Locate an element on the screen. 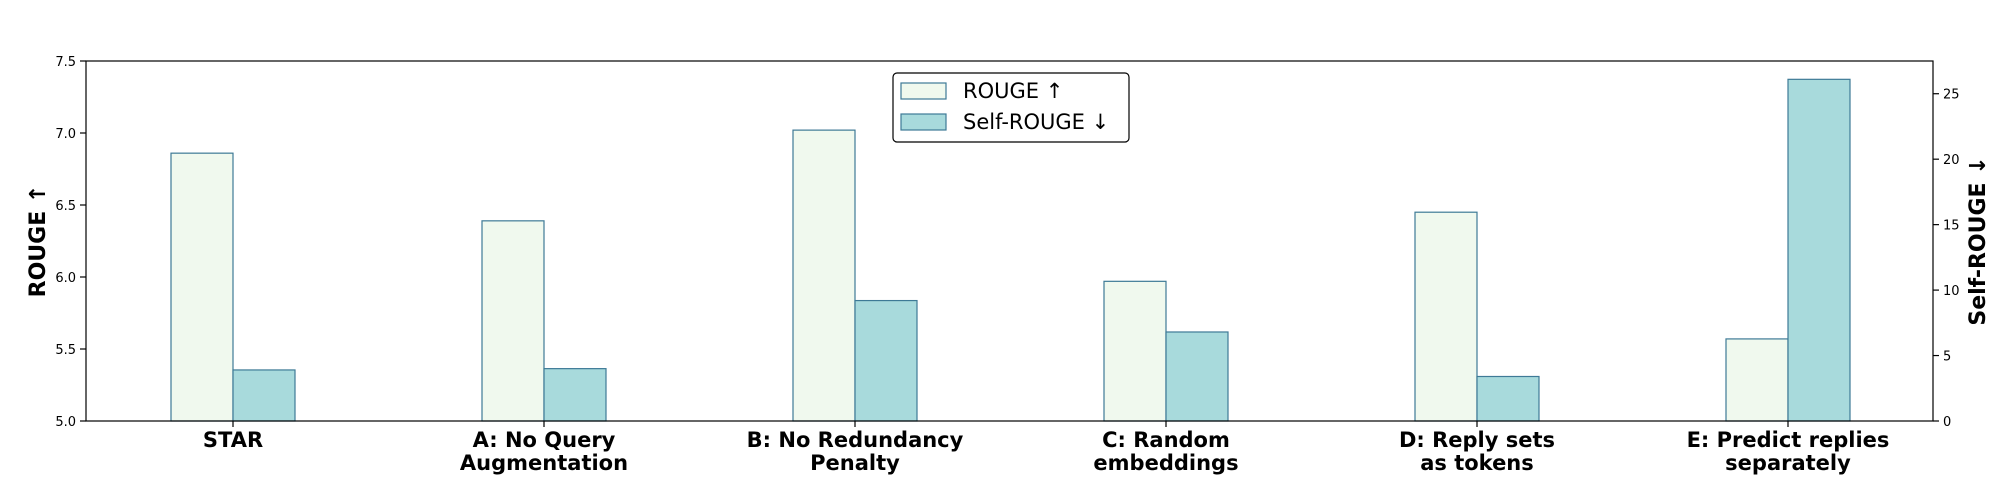 This screenshot has width=2000, height=500. y-axis-title-right: Self-ROUGE ↓ is located at coordinates (1978, 240).